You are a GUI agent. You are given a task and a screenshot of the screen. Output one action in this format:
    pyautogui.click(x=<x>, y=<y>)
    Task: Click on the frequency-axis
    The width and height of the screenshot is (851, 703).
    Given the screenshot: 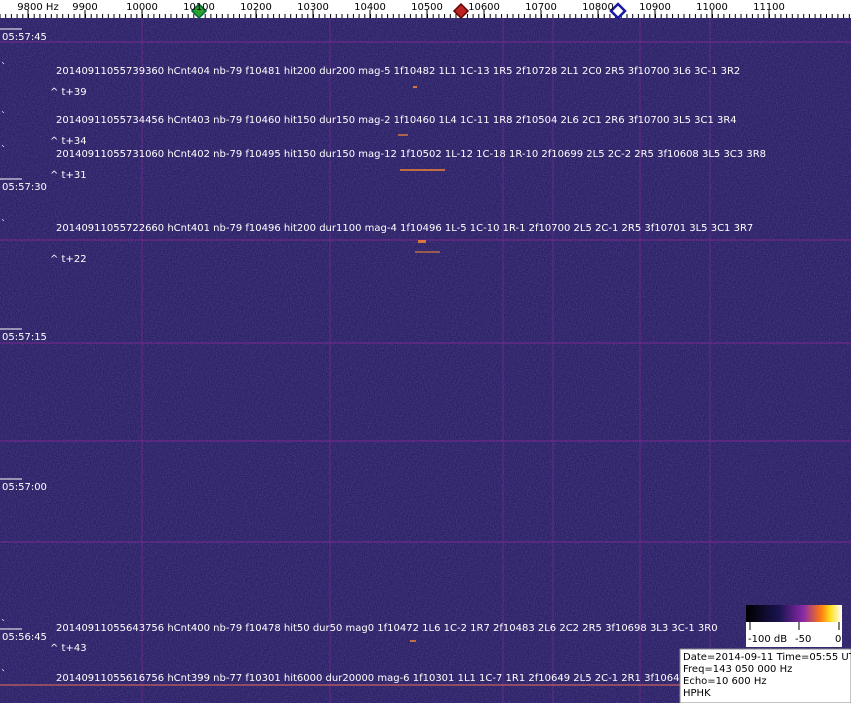 What is the action you would take?
    pyautogui.click(x=425, y=9)
    